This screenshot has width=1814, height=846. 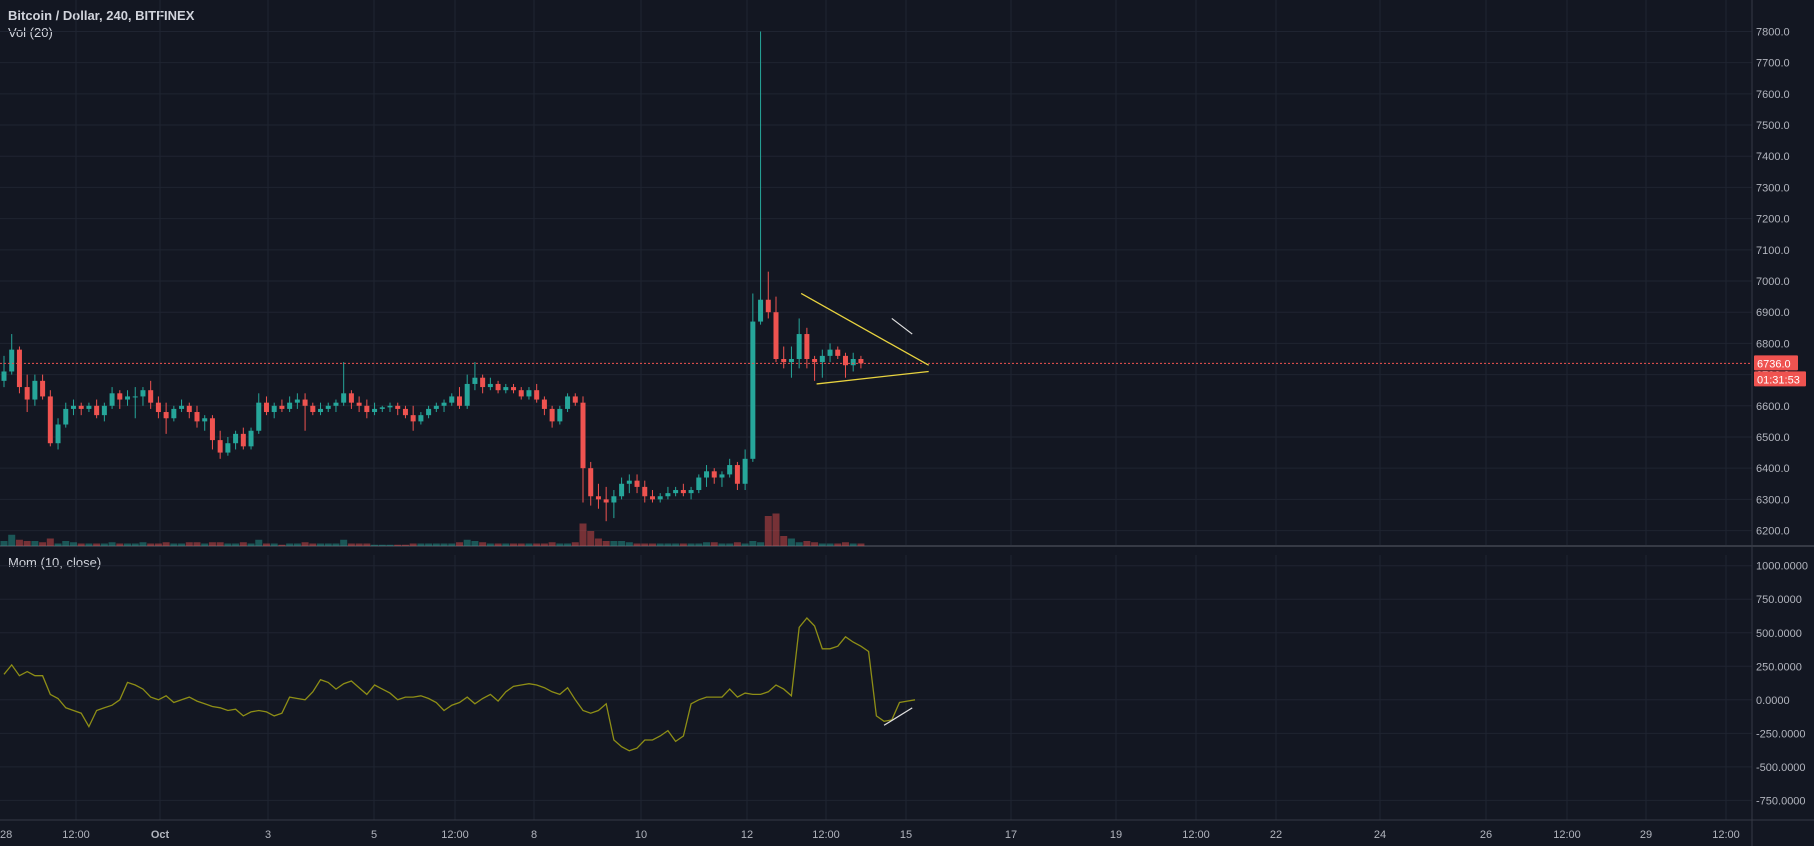 I want to click on time-axis-label: 19, so click(x=1116, y=835).